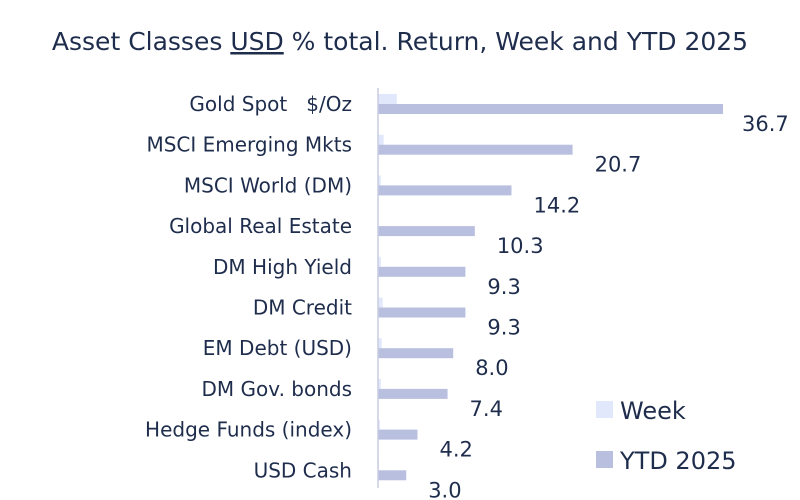  Describe the element at coordinates (666, 436) in the screenshot. I see `legend: Week YTD 2025` at that location.